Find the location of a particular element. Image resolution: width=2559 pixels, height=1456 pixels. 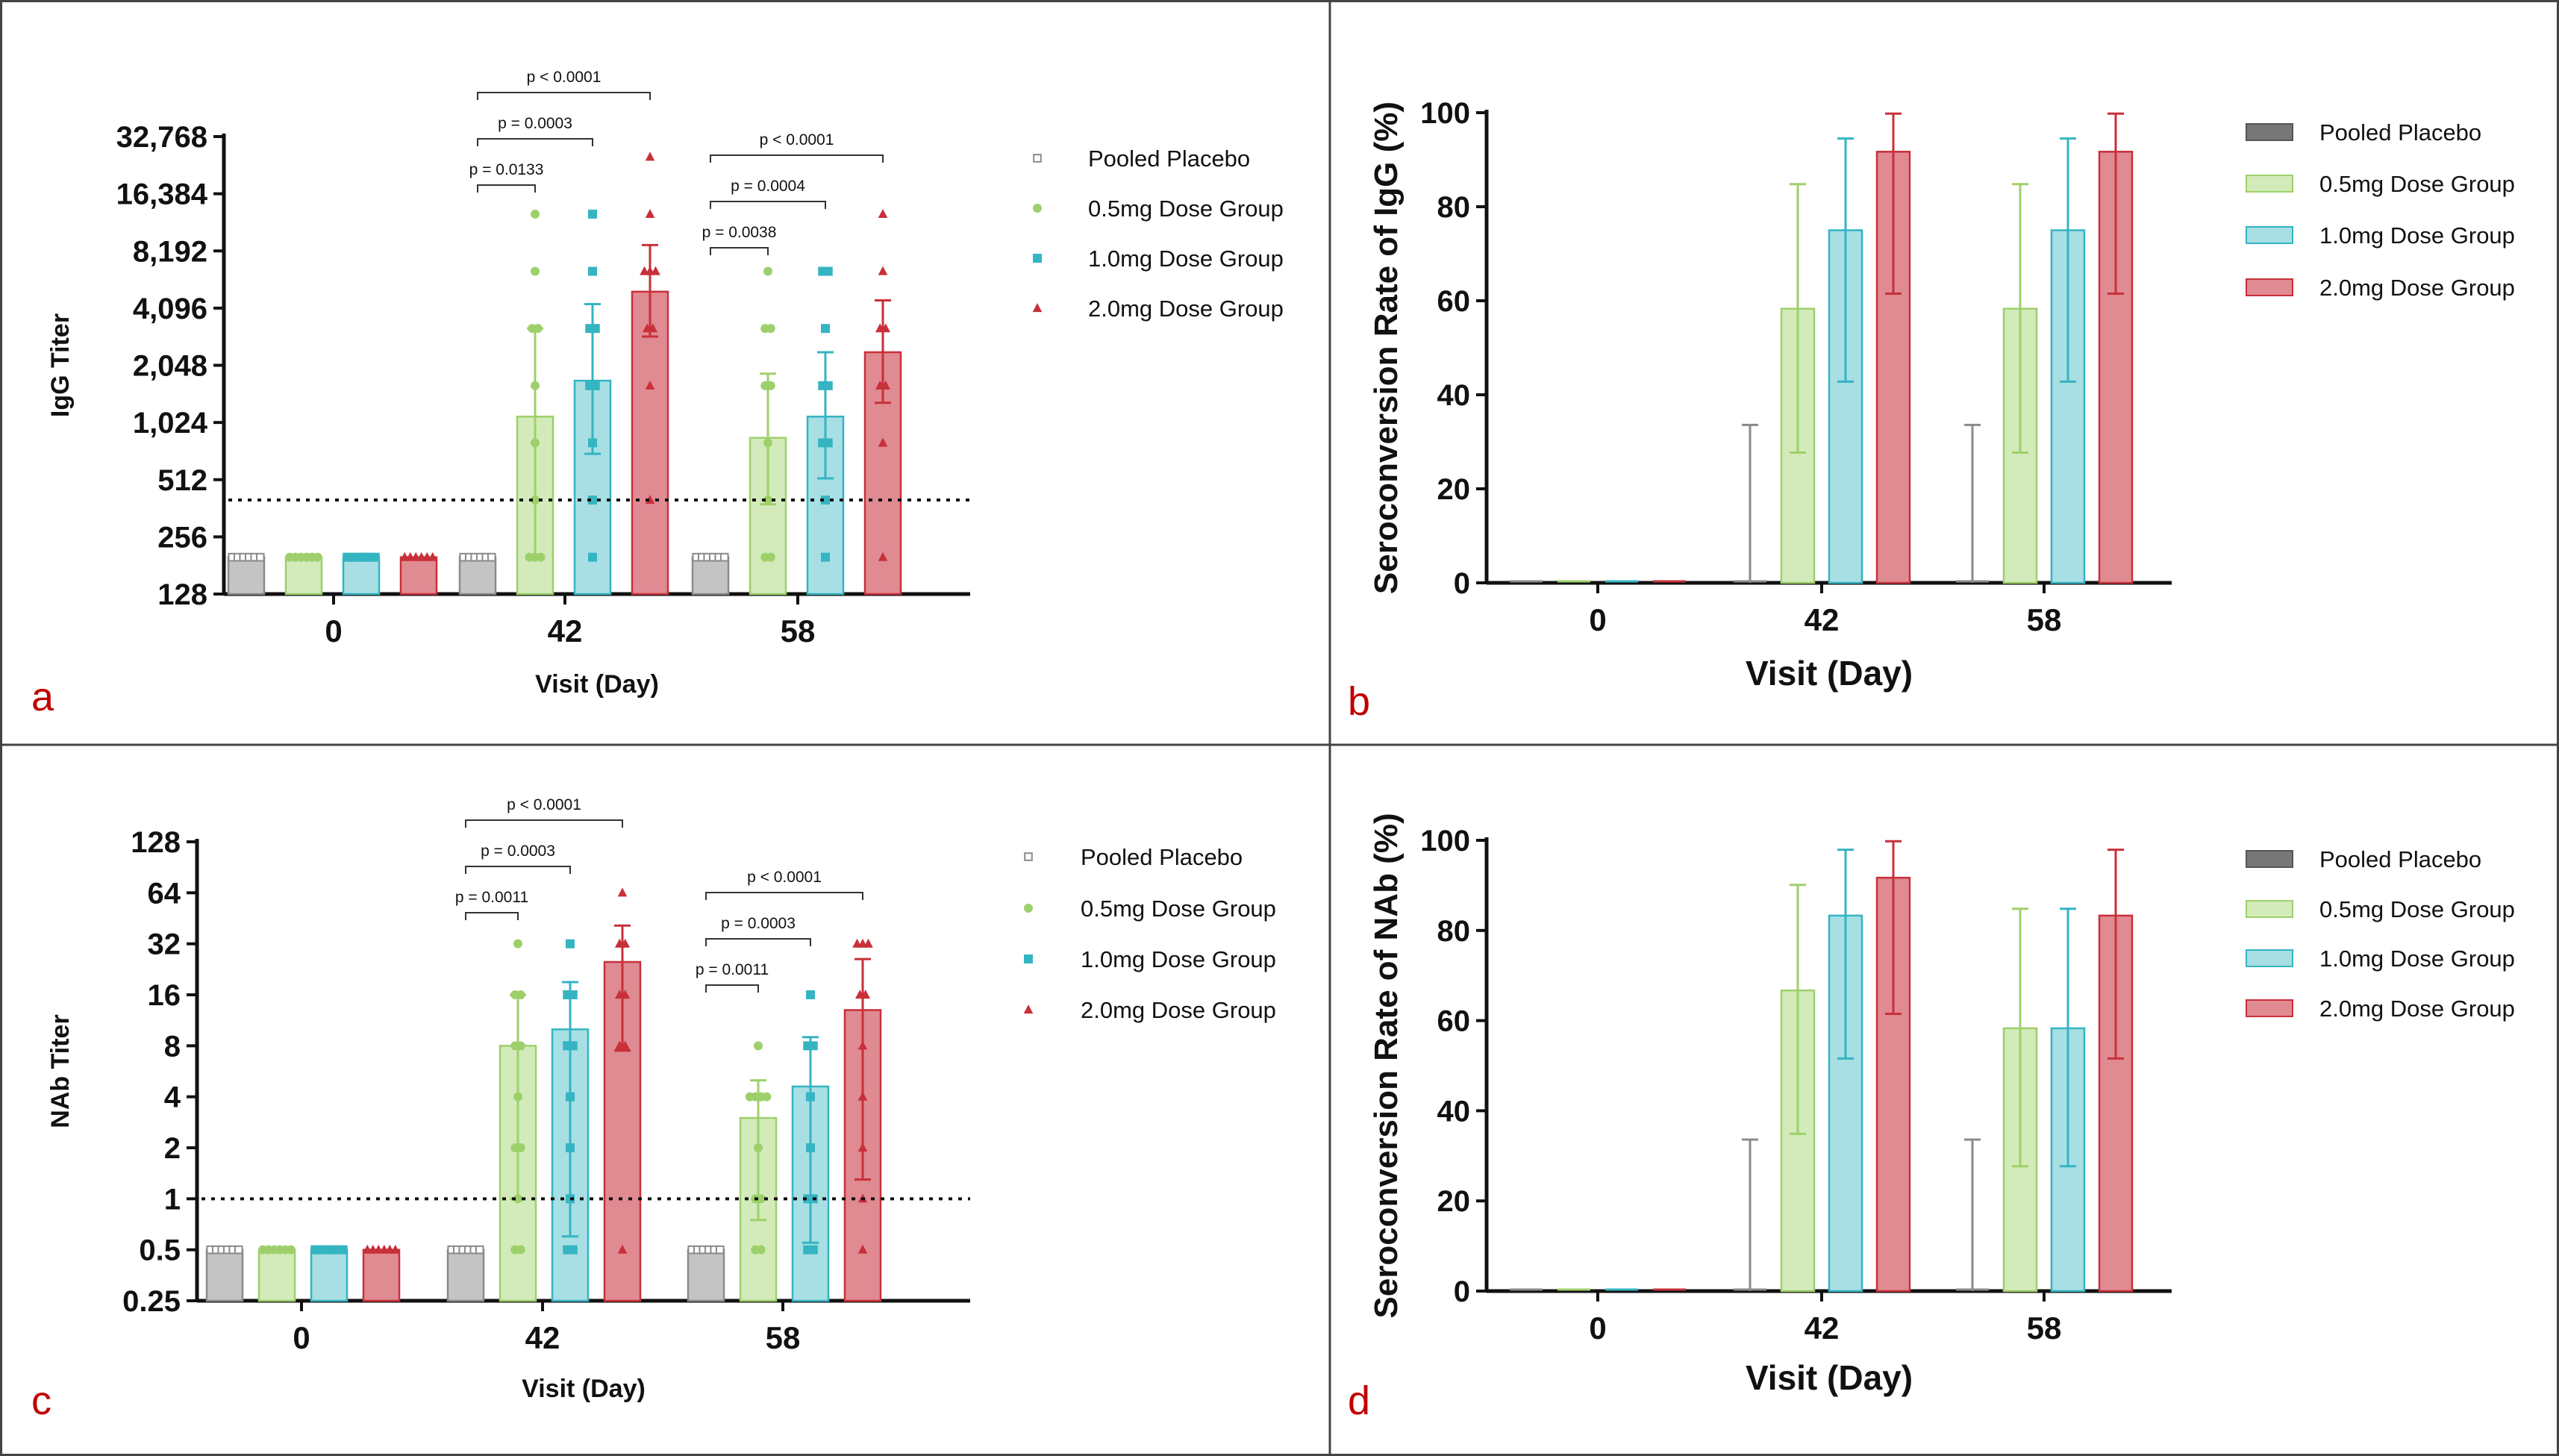

legend-item-dose-10mg: 1.0mg Dose Group is located at coordinates (2380, 959).